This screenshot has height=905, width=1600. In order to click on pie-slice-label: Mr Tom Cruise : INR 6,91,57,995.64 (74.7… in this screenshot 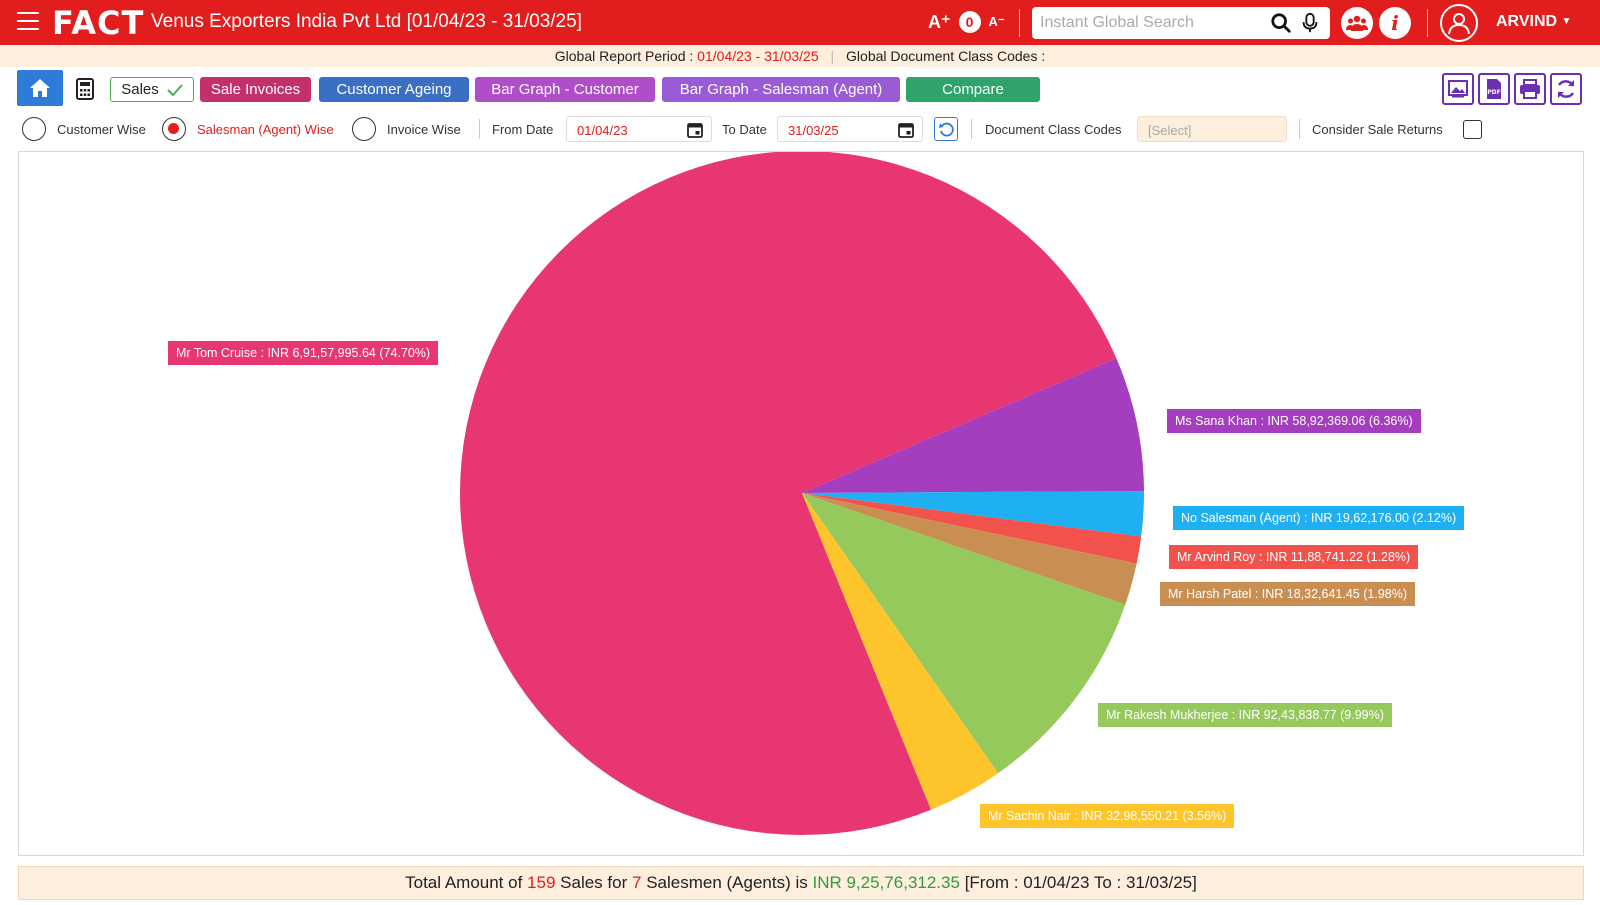, I will do `click(303, 353)`.